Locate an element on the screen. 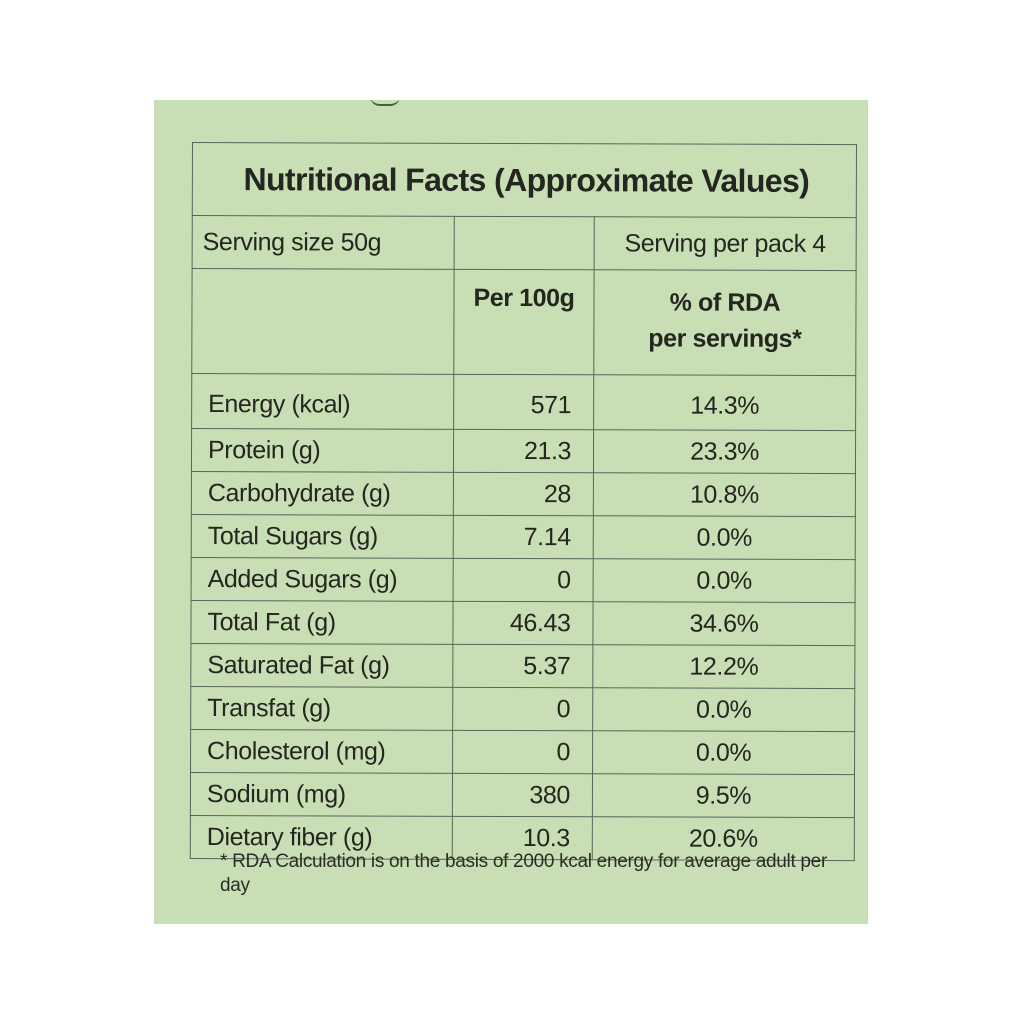 The width and height of the screenshot is (1024, 1024). serving-row-empty-cell is located at coordinates (524, 243).